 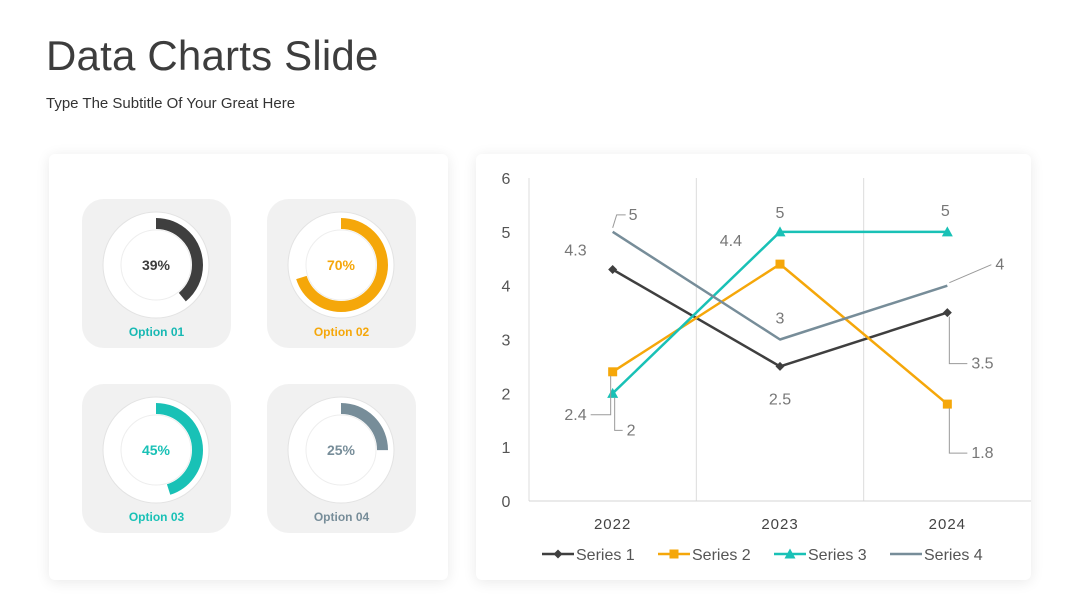 I want to click on y-tick-label: 0, so click(x=506, y=502).